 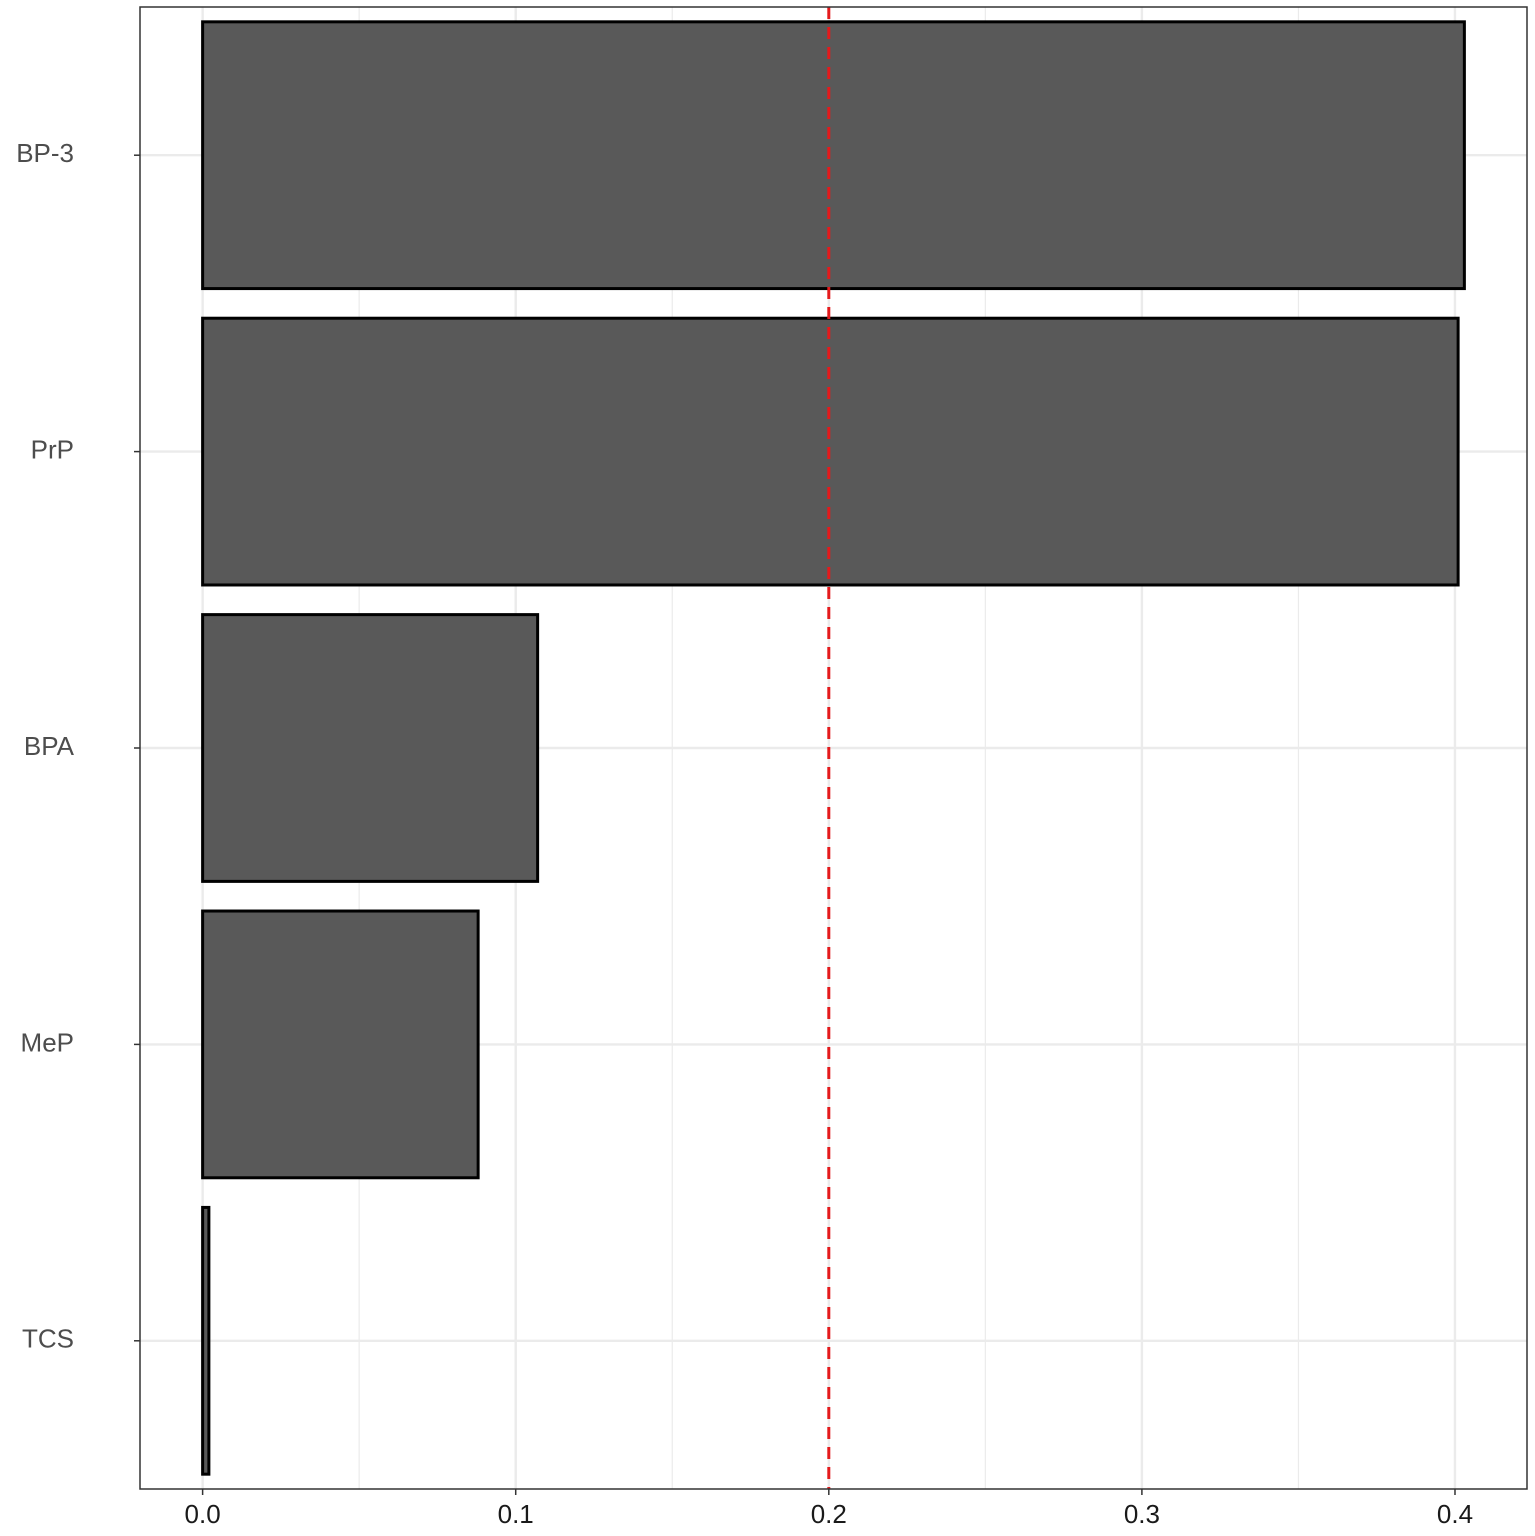 I want to click on bar-mep, so click(x=340, y=1044).